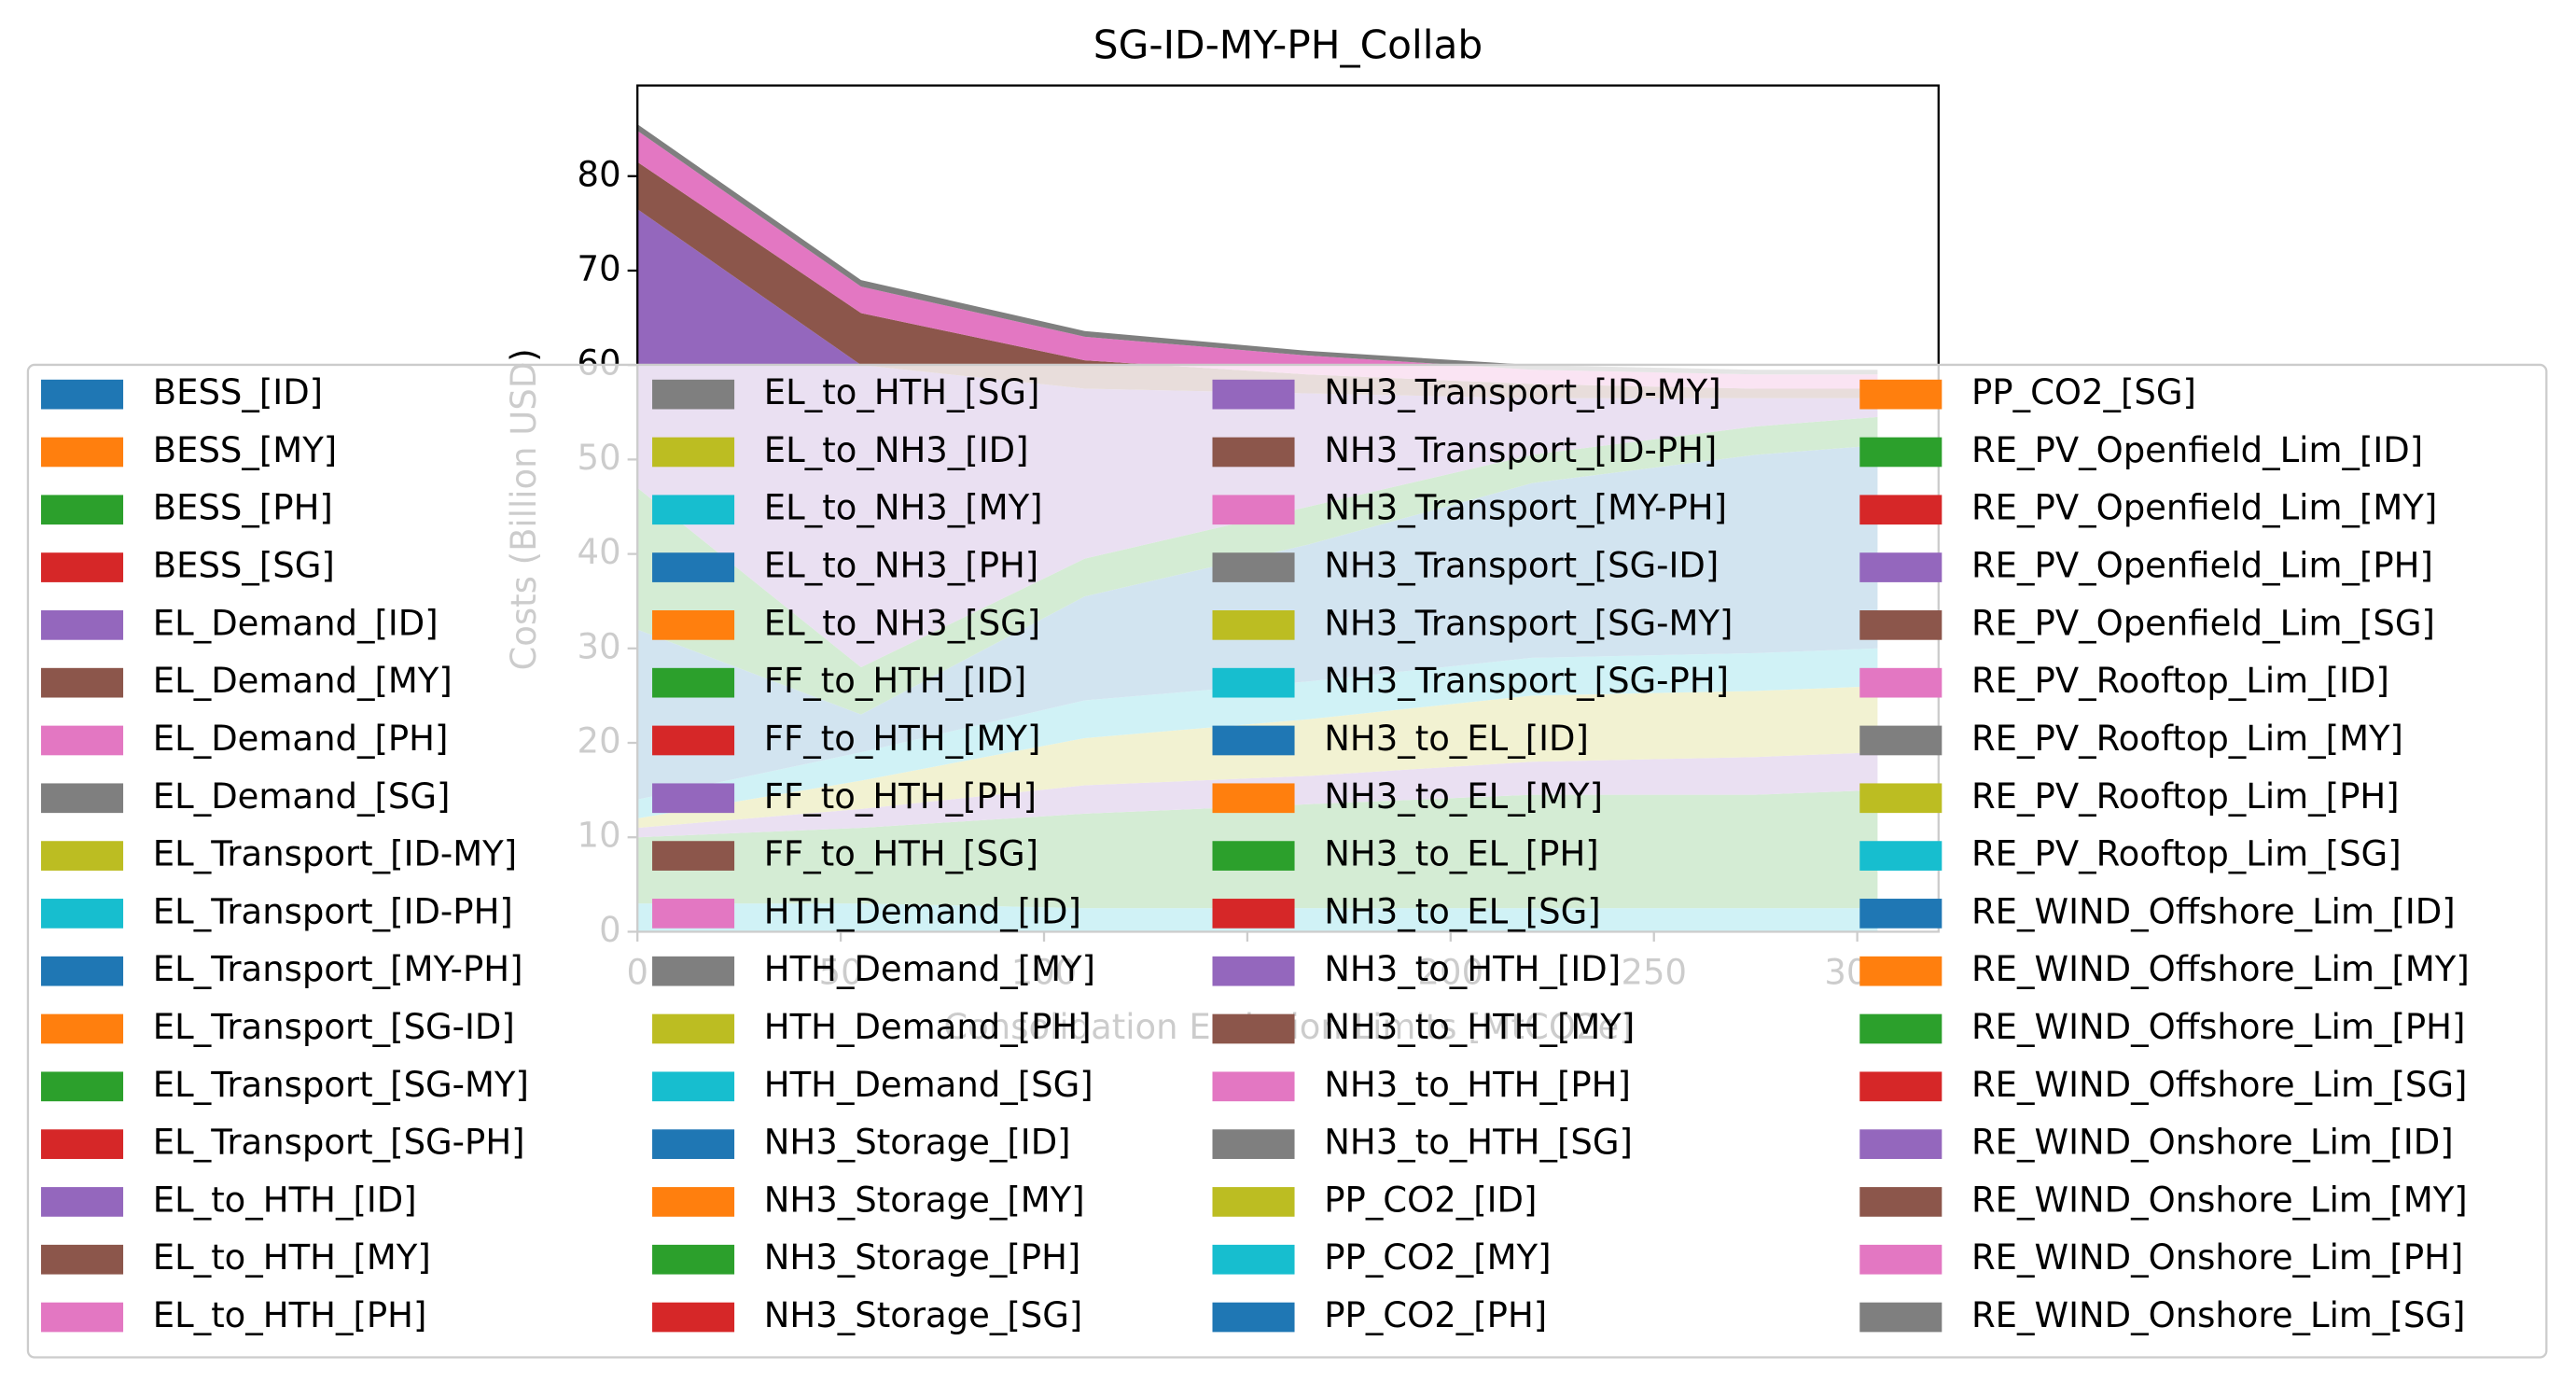 The image size is (2576, 1383). Describe the element at coordinates (1526, 681) in the screenshot. I see `legend-label: NH3_Transport_[SG-PH]` at that location.